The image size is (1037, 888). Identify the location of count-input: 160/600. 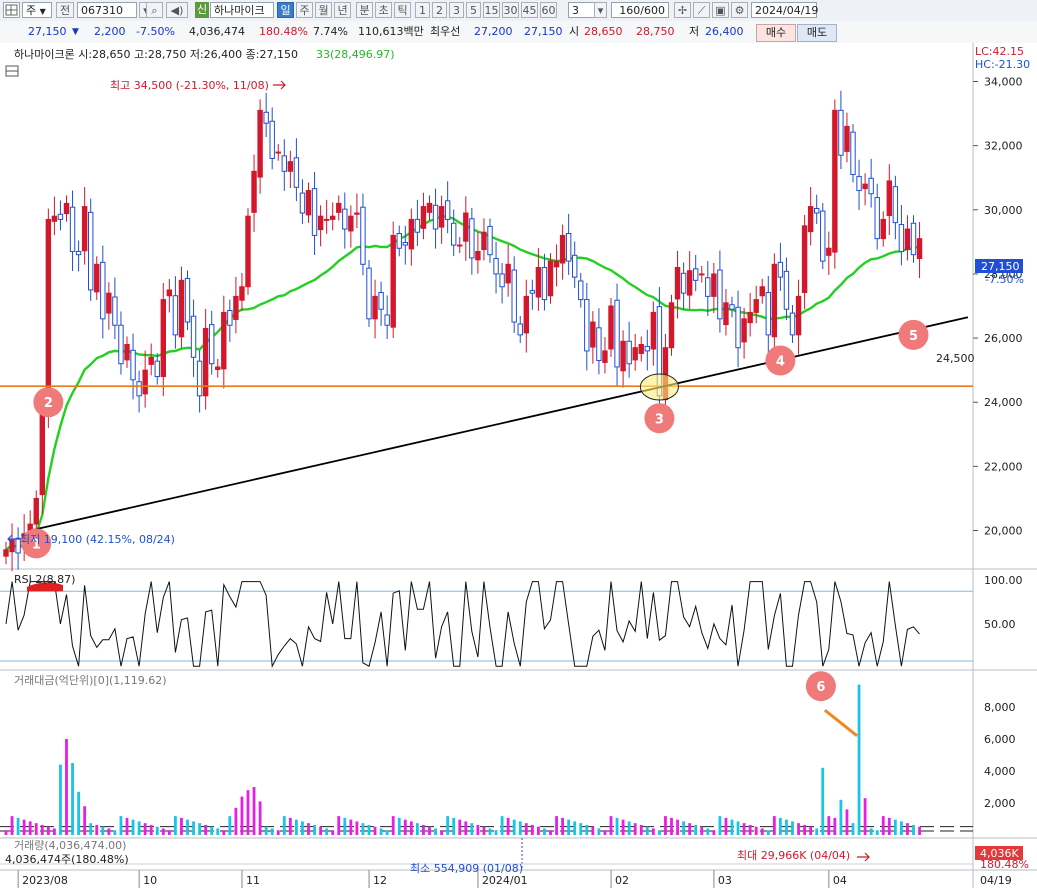
(640, 10).